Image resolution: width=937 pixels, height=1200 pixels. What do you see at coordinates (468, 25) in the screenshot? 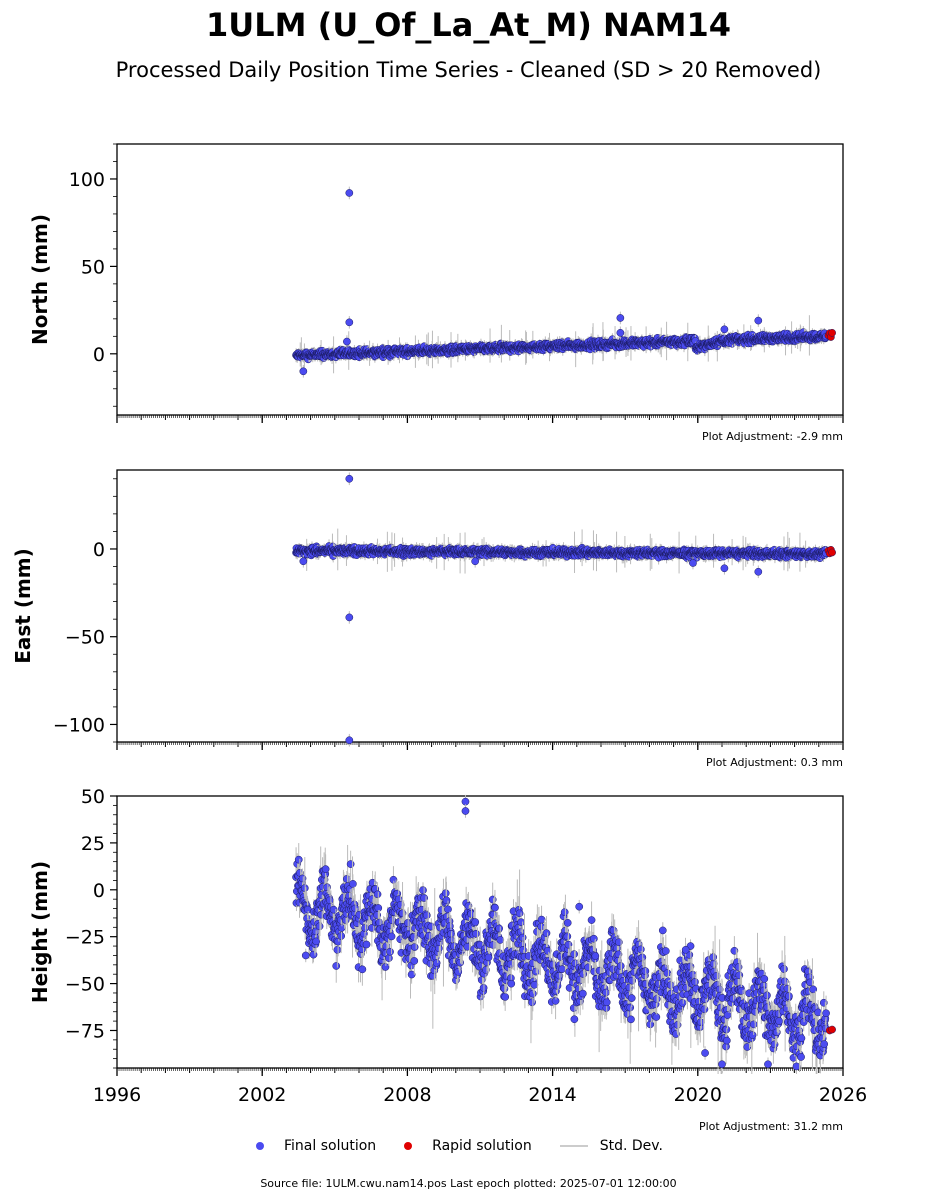
I see `chart-title: 1ULM (U_Of_La_At_M) NAM14` at bounding box center [468, 25].